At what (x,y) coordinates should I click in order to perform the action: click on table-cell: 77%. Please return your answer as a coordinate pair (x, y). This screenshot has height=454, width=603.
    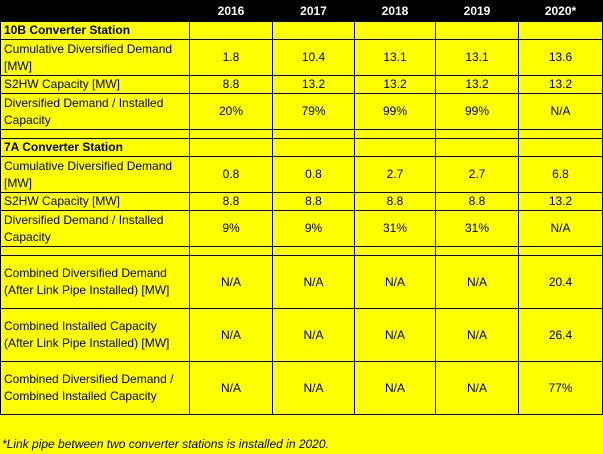
    Looking at the image, I should click on (560, 388).